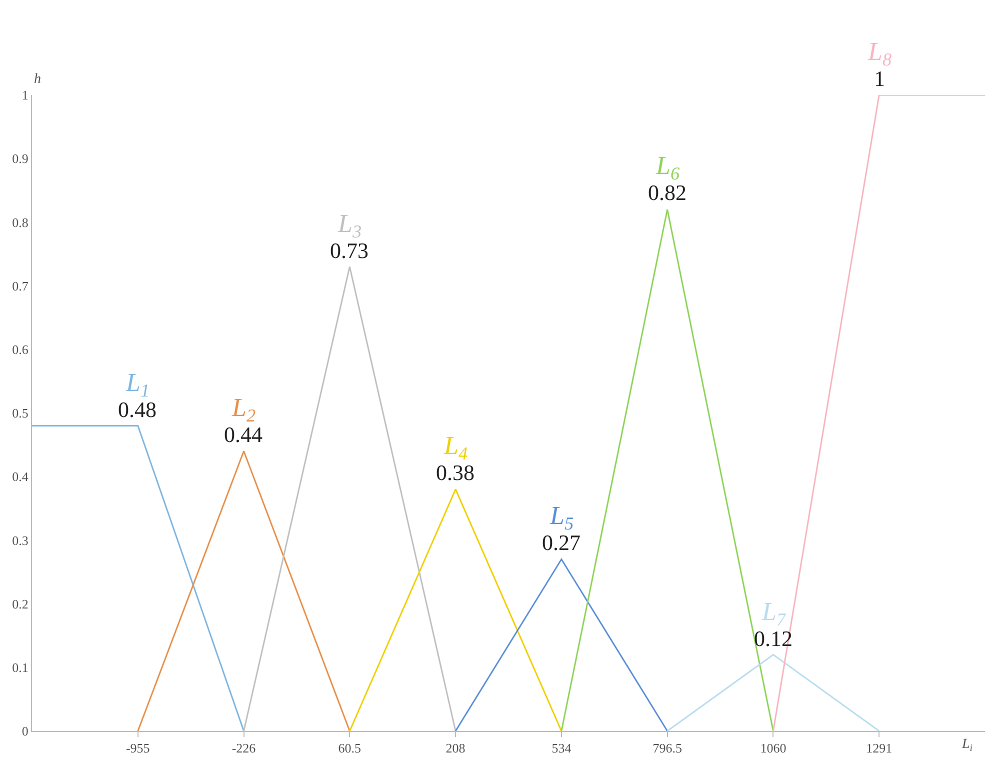 This screenshot has width=1000, height=776. Describe the element at coordinates (138, 748) in the screenshot. I see `x-tick-label: -955` at that location.